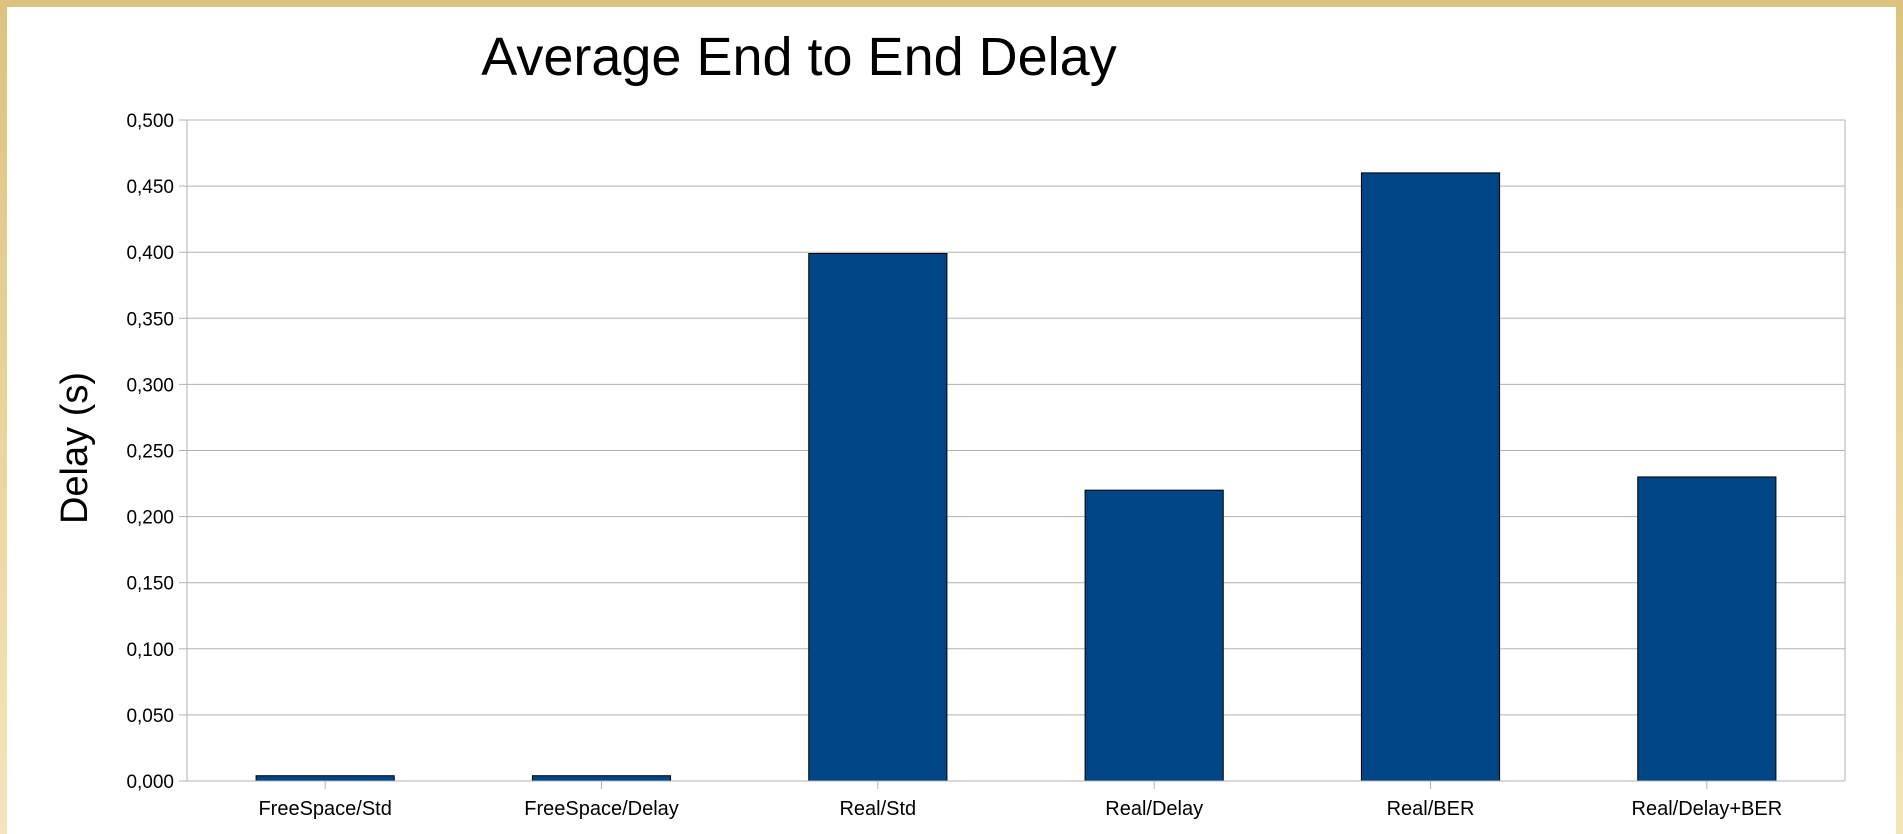  What do you see at coordinates (324, 809) in the screenshot?
I see `x-category-label: FreeSpace/Std` at bounding box center [324, 809].